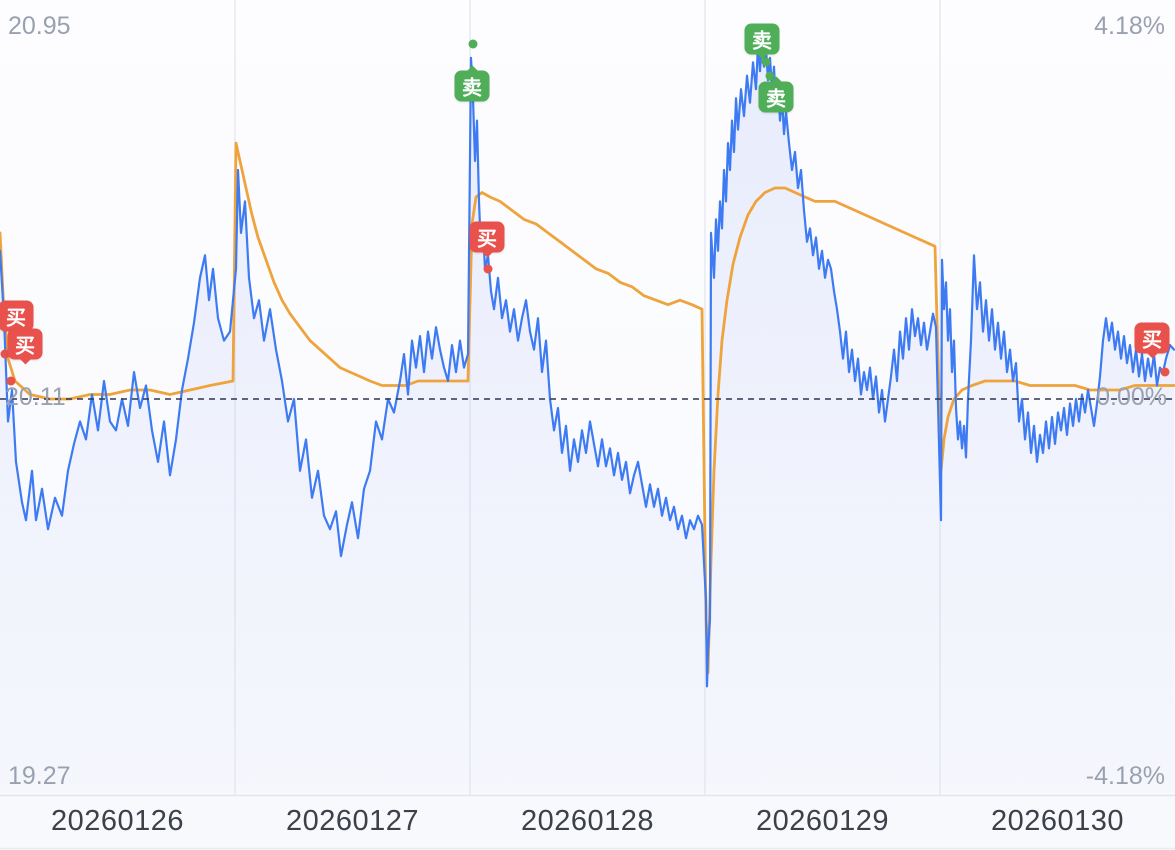  I want to click on x-axis-label-day4: 20260129, so click(822, 821).